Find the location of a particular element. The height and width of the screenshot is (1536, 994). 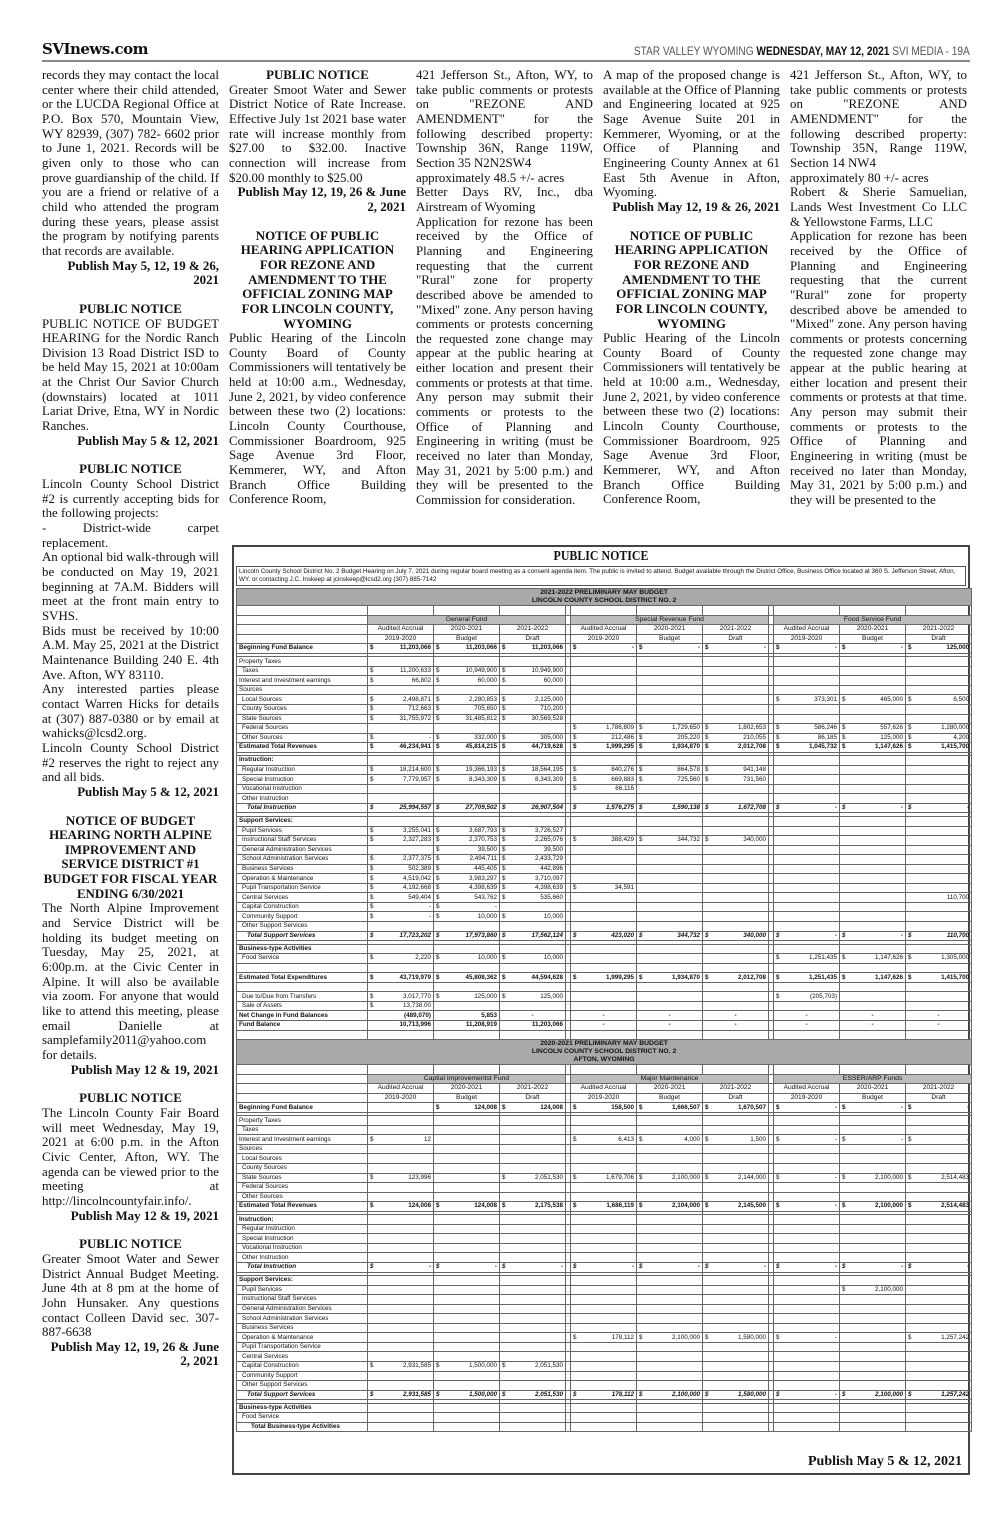

amount: 2,012,708 is located at coordinates (751, 977).